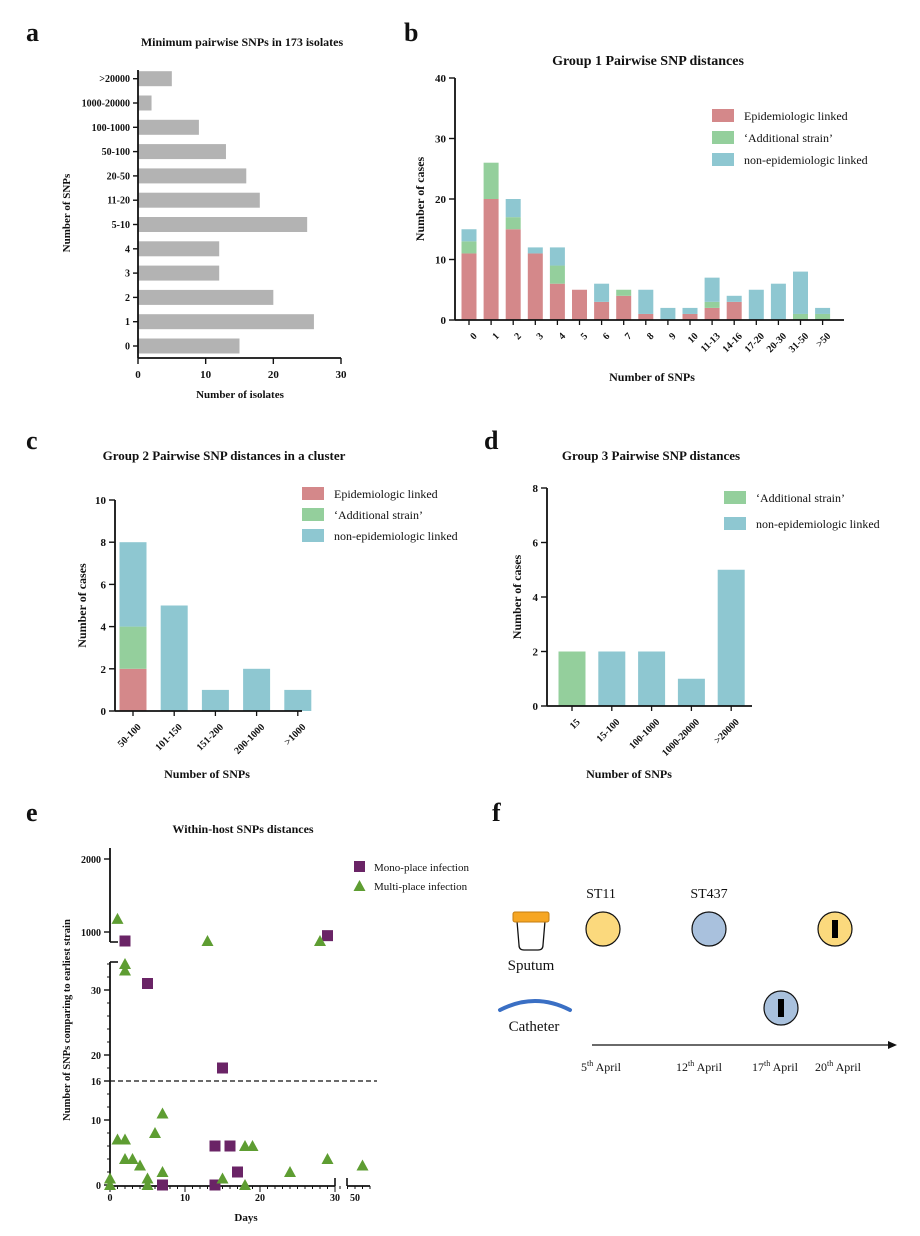 This screenshot has height=1236, width=920. I want to click on chart-a-ytick-label: >20000, so click(114, 79).